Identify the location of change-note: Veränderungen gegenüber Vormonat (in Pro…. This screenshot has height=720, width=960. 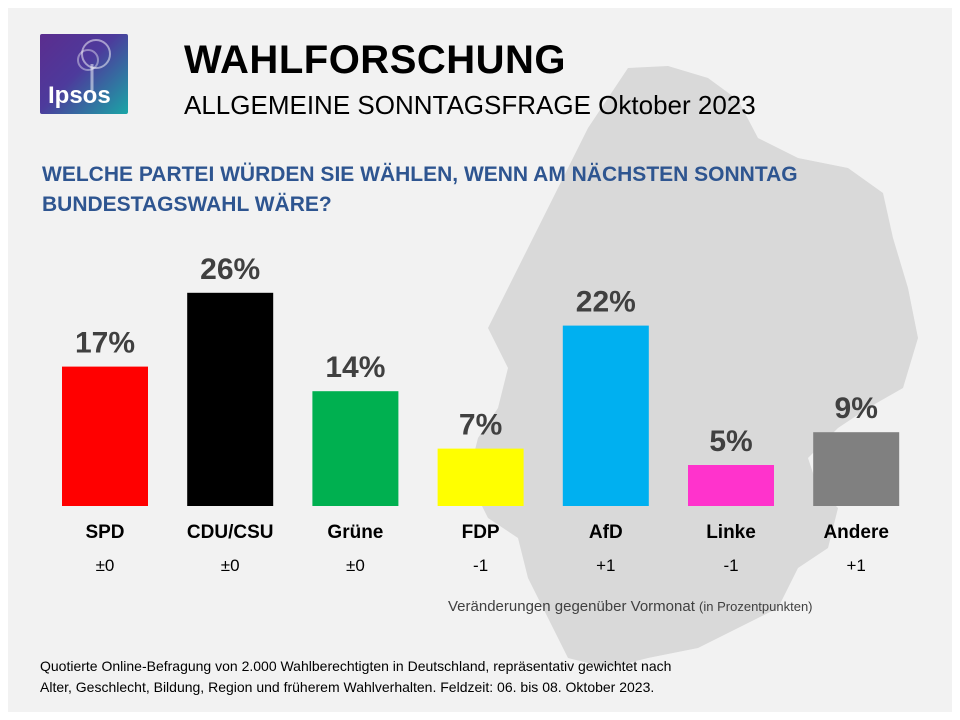
(630, 606).